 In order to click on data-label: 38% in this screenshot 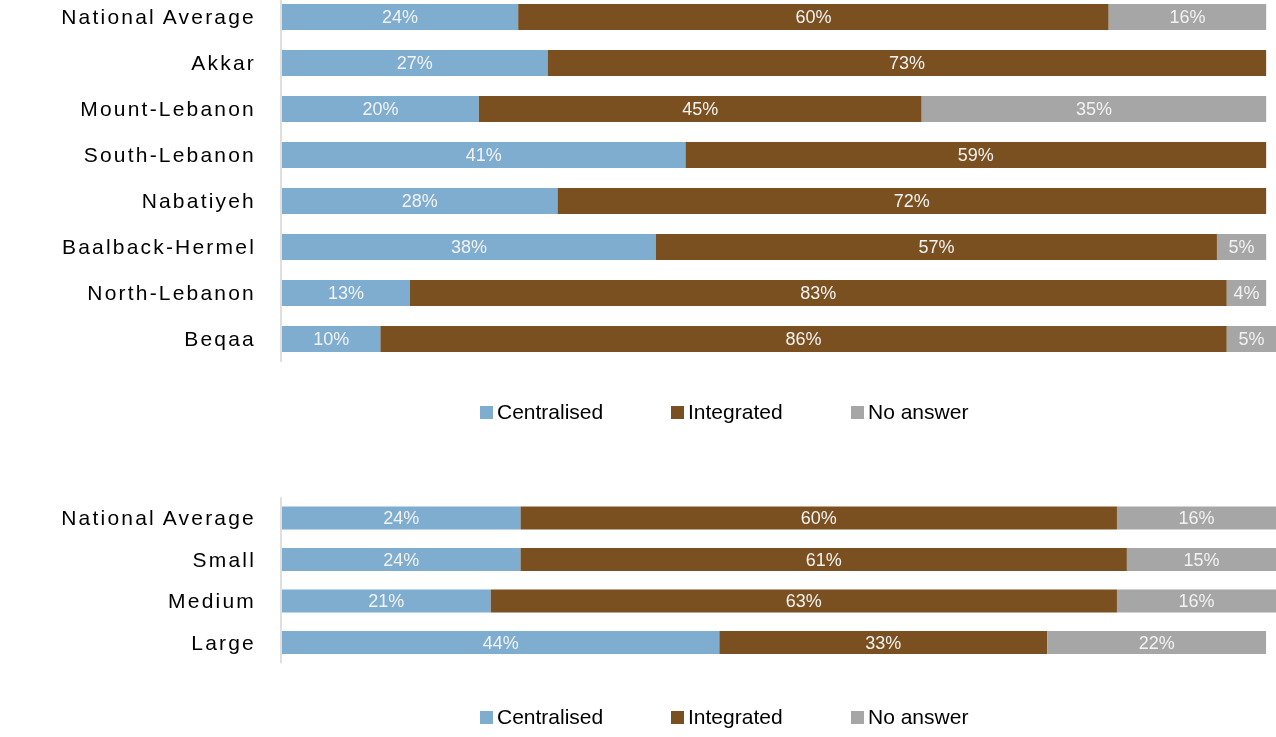, I will do `click(469, 247)`.